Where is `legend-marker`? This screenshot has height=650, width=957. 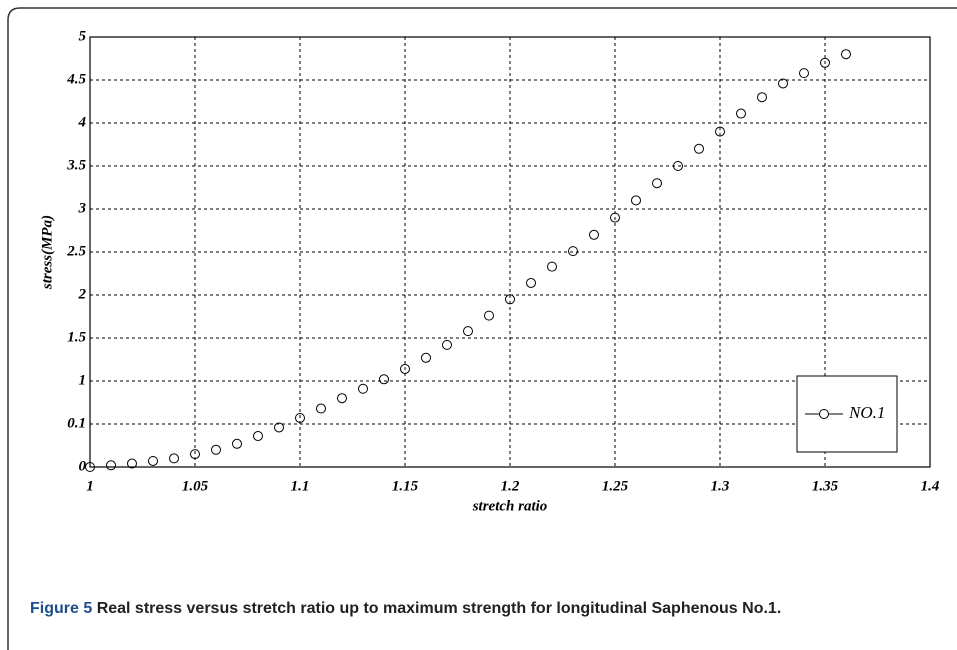 legend-marker is located at coordinates (824, 414).